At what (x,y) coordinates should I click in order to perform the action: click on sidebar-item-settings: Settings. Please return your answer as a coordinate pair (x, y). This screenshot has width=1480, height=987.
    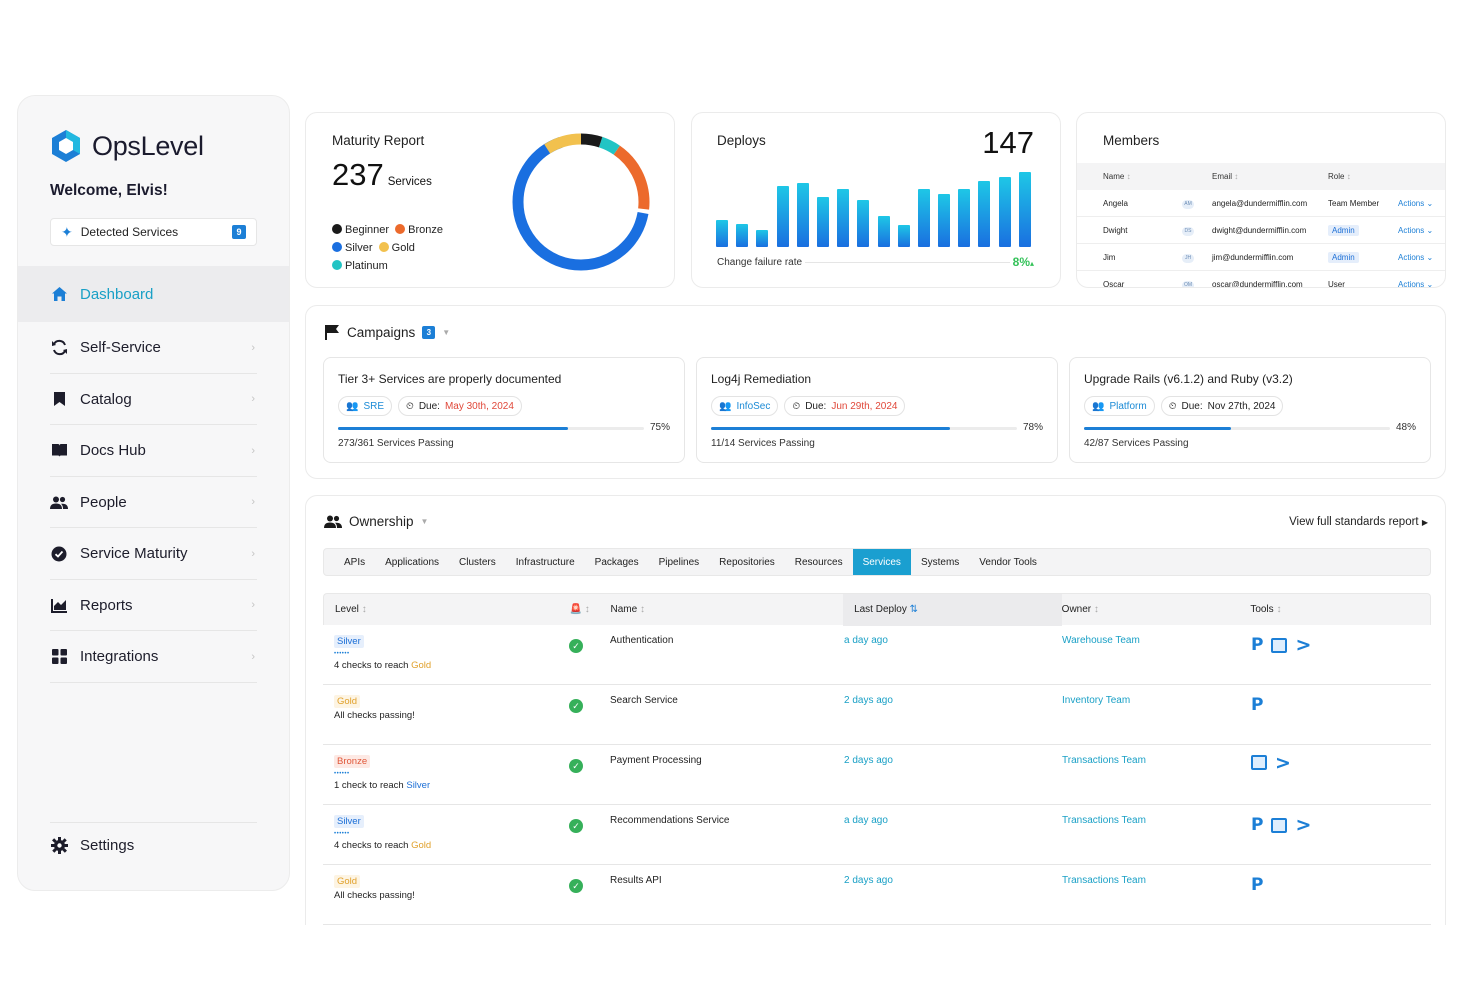
    Looking at the image, I should click on (92, 845).